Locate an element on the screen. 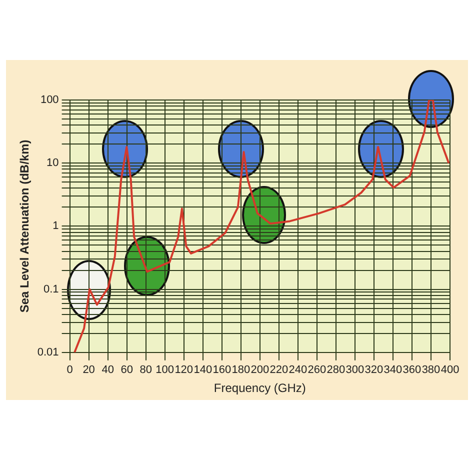 Image resolution: width=474 pixels, height=474 pixels. y-axis-title: Sea Level Attenuation (dB/km) is located at coordinates (25, 226).